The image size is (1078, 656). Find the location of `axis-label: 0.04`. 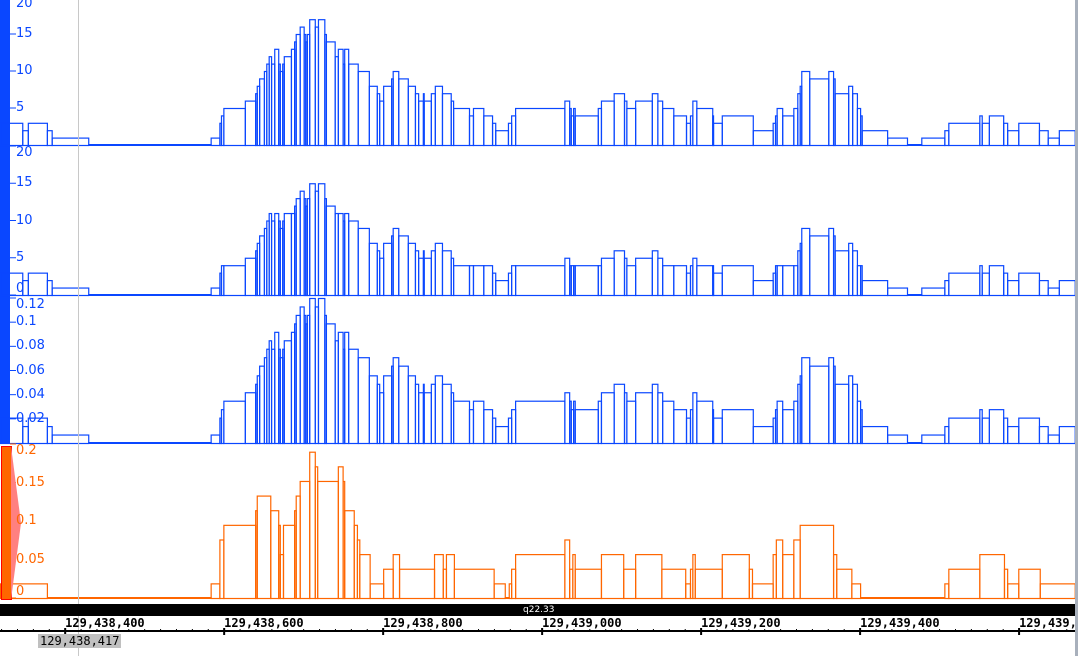

axis-label: 0.04 is located at coordinates (30, 394).